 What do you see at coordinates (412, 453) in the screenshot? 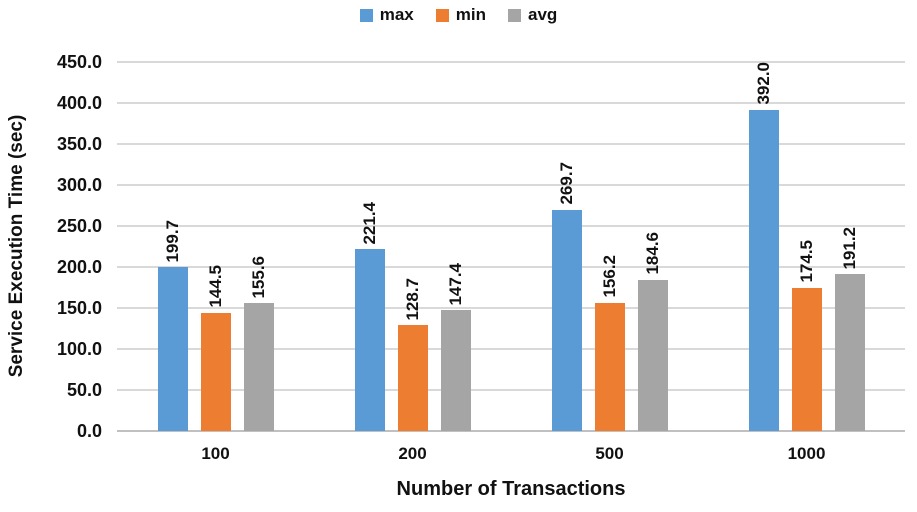
I see `x-tick-label-200: 200` at bounding box center [412, 453].